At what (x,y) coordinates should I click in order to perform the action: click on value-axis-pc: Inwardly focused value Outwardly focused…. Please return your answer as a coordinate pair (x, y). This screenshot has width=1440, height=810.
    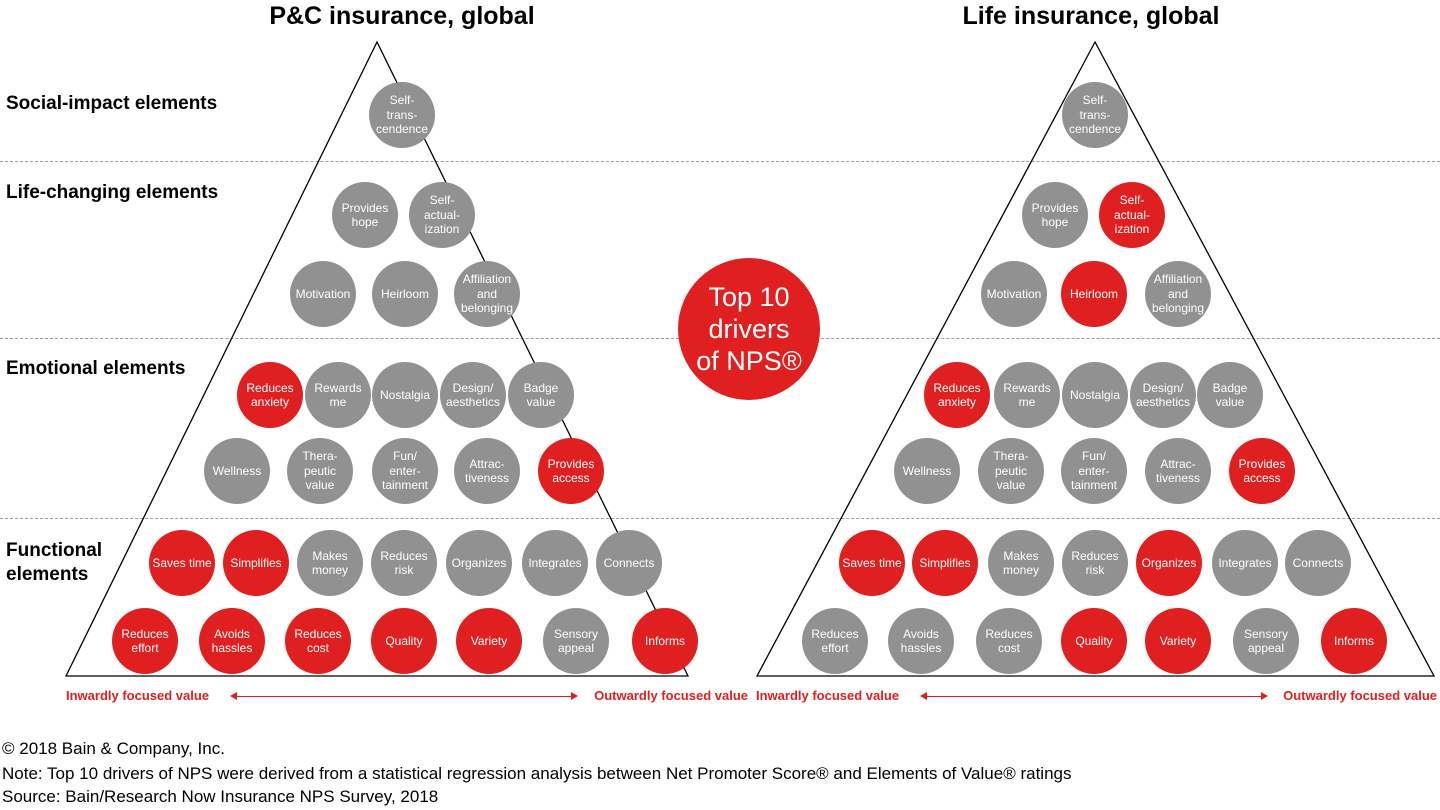
    Looking at the image, I should click on (407, 697).